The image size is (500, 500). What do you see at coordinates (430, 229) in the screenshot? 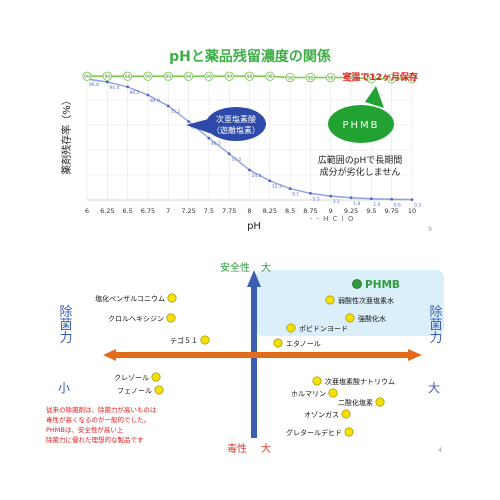
I see `top-page-number: 9` at bounding box center [430, 229].